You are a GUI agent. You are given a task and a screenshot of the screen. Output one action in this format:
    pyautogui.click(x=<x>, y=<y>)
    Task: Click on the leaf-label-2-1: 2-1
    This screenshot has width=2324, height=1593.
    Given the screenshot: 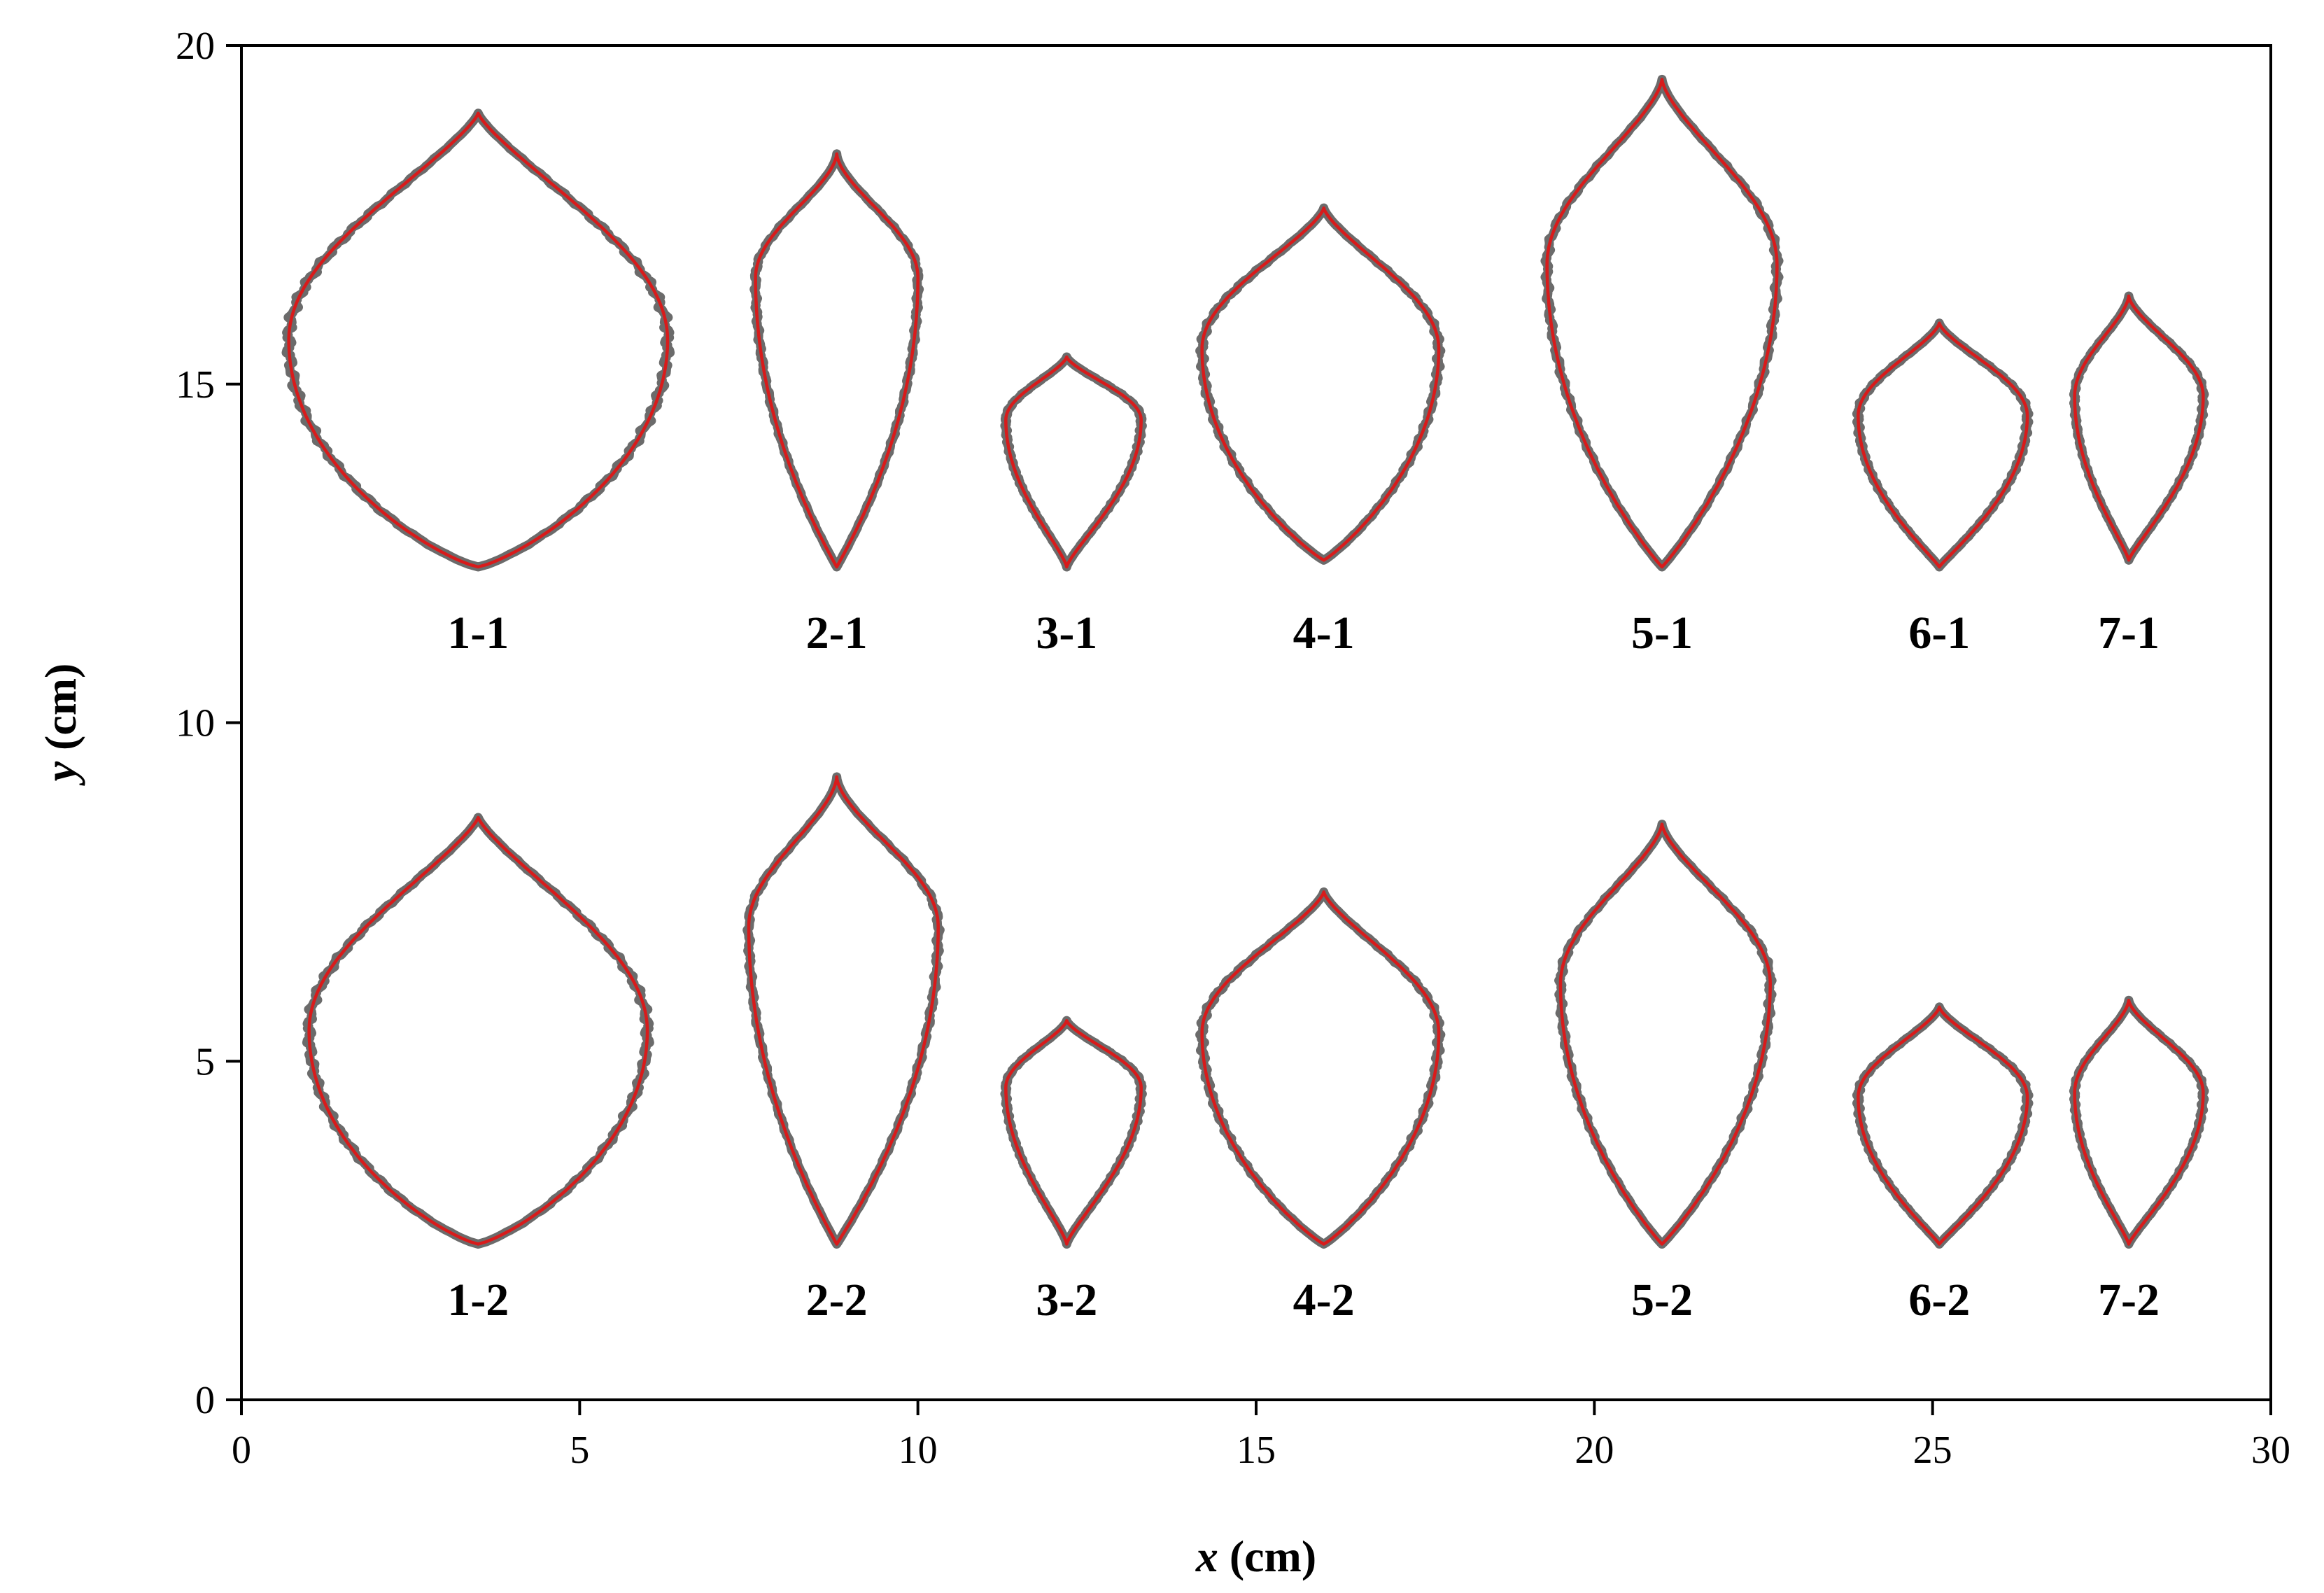 What is the action you would take?
    pyautogui.click(x=837, y=633)
    